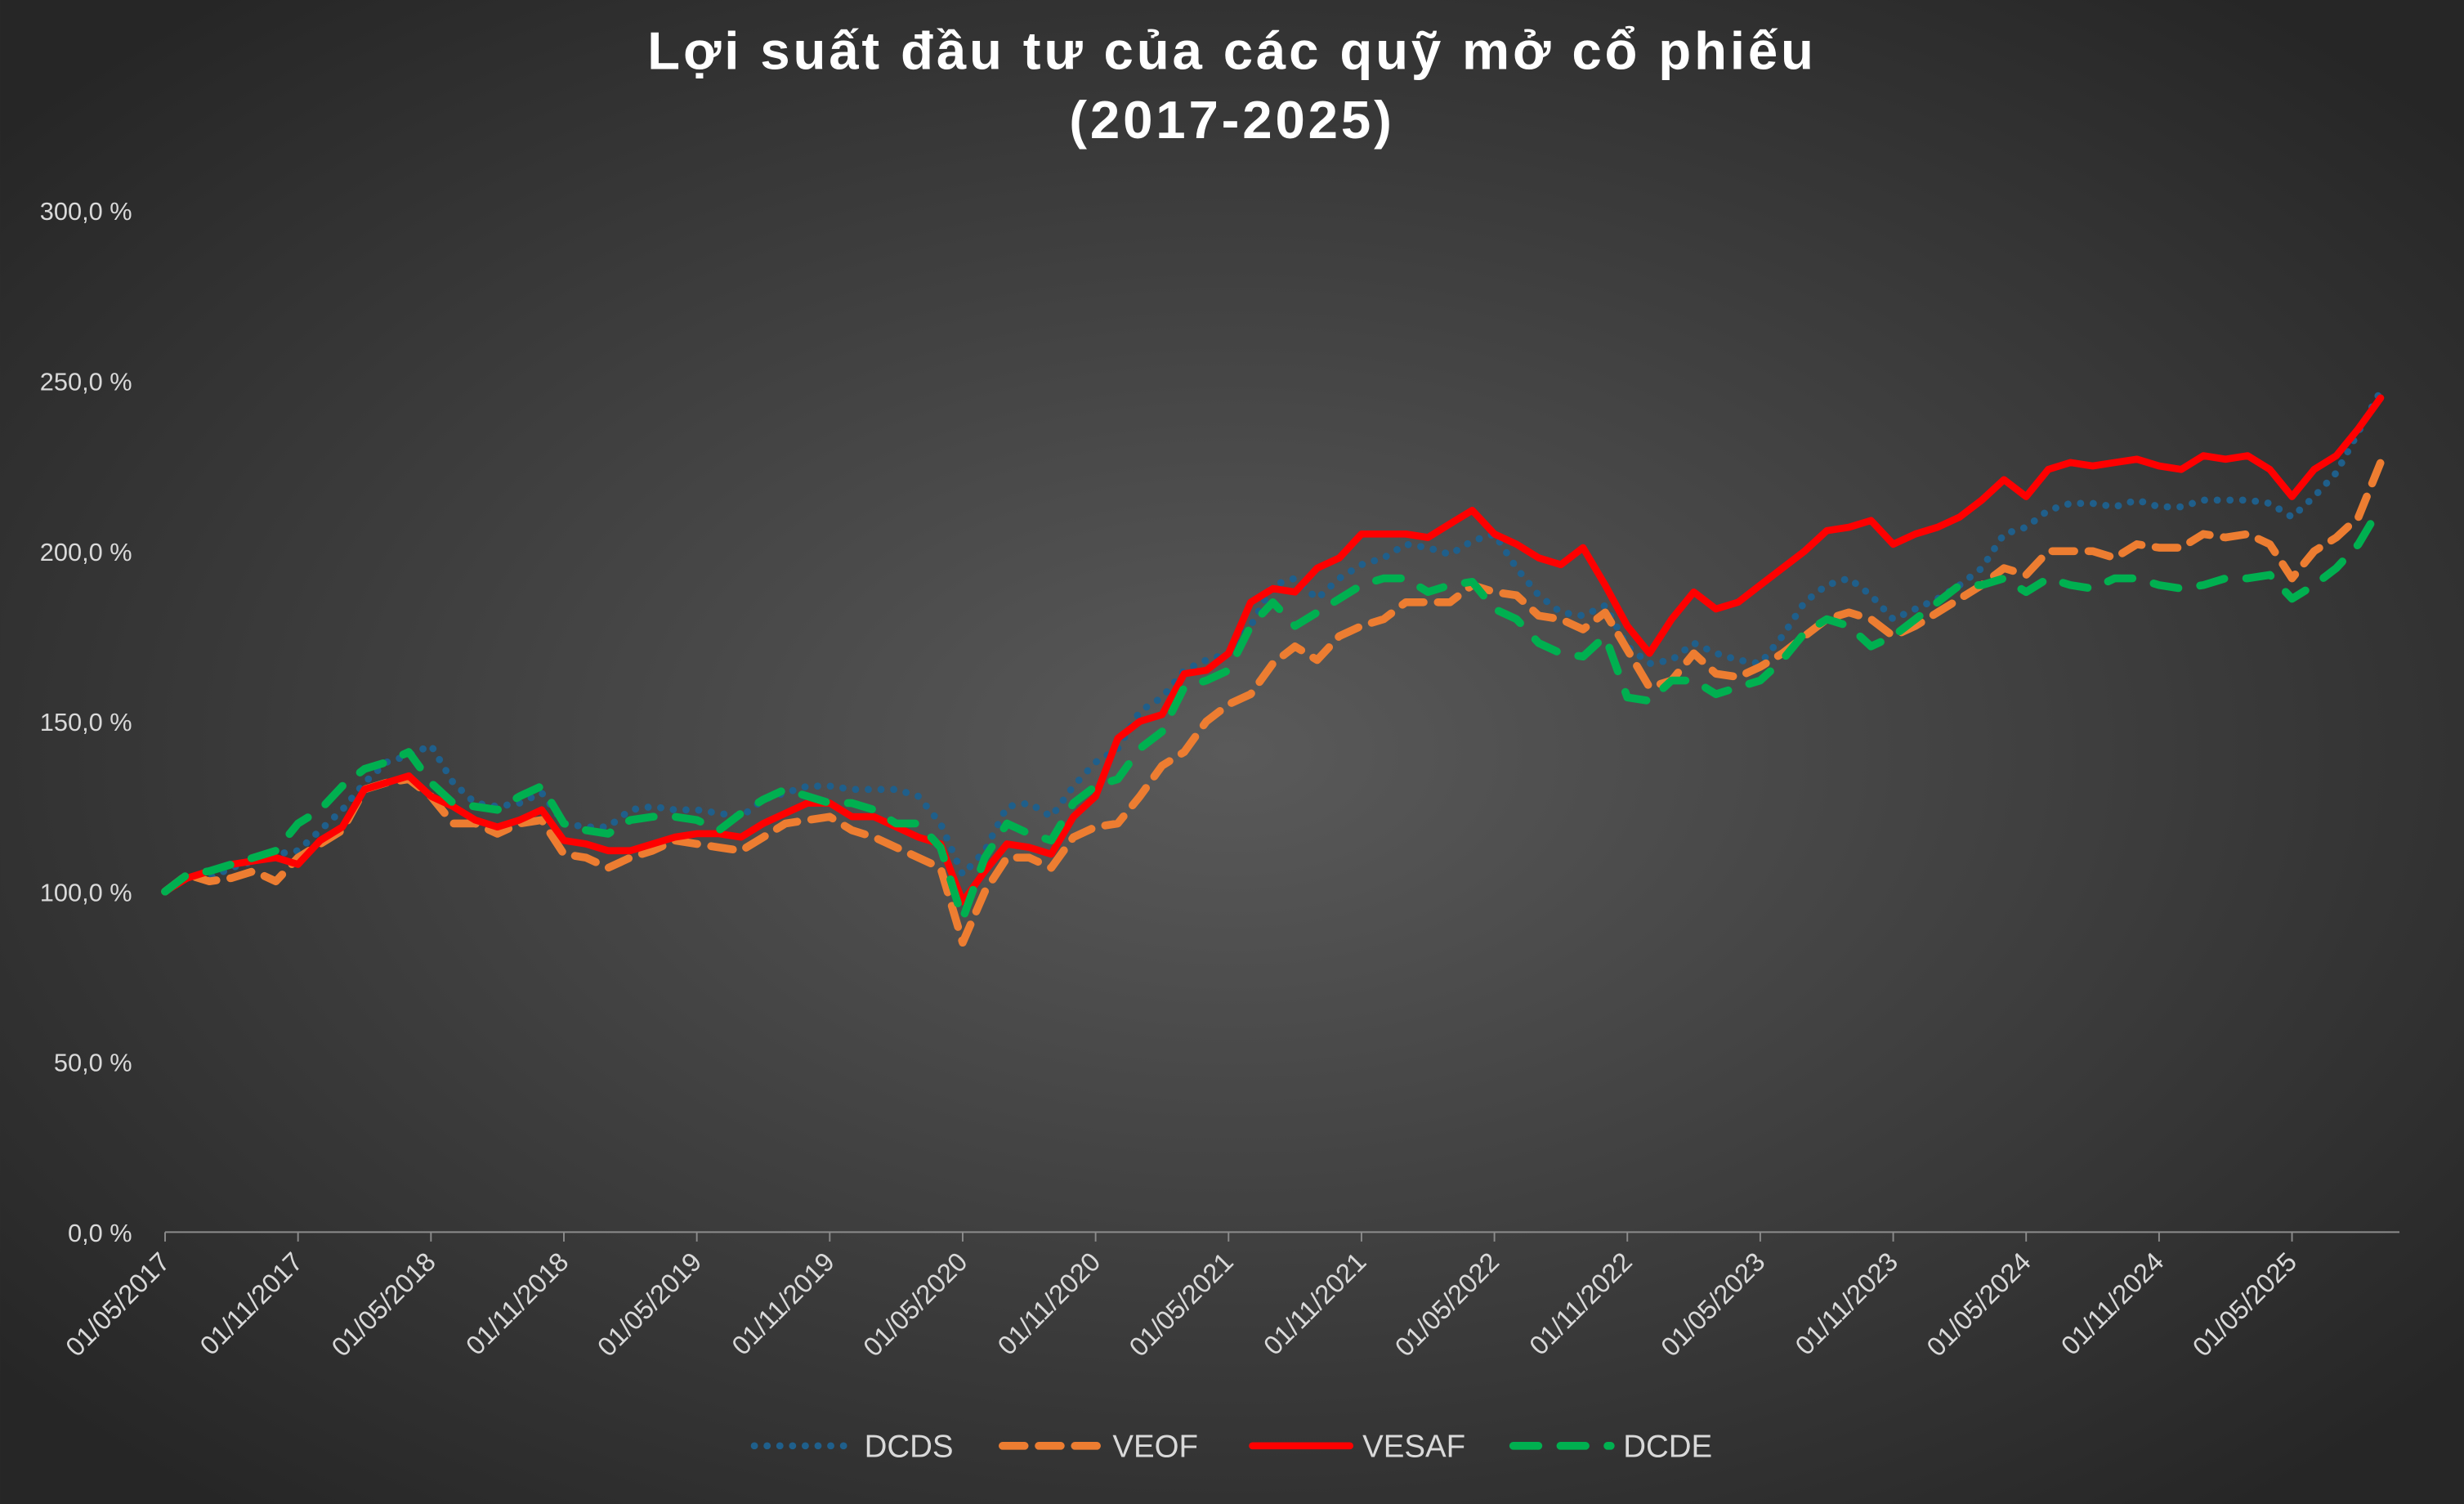 Image resolution: width=2464 pixels, height=1504 pixels. What do you see at coordinates (93, 1063) in the screenshot?
I see `y-tick-label: 50,0 %` at bounding box center [93, 1063].